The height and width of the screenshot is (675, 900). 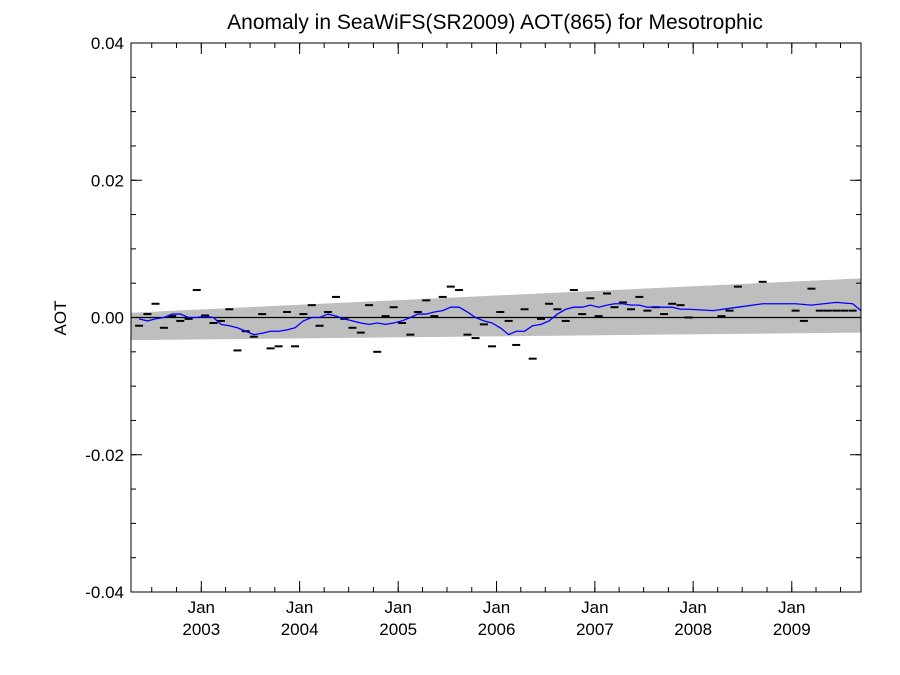 I want to click on x-tick-year-label: 2004, so click(x=300, y=629).